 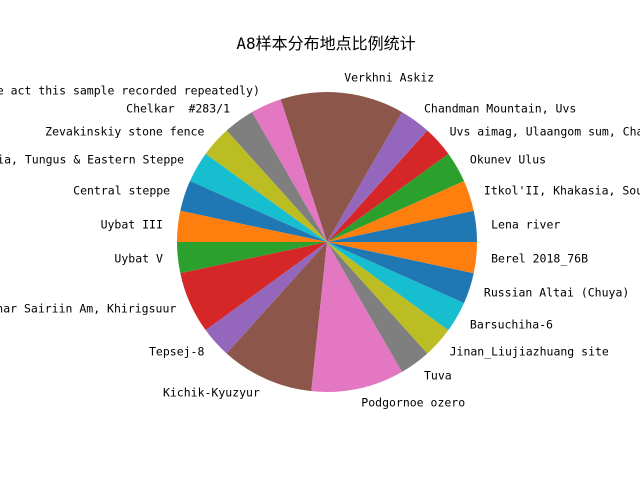 I want to click on slice-label: Verkhni Askiz, so click(x=389, y=77).